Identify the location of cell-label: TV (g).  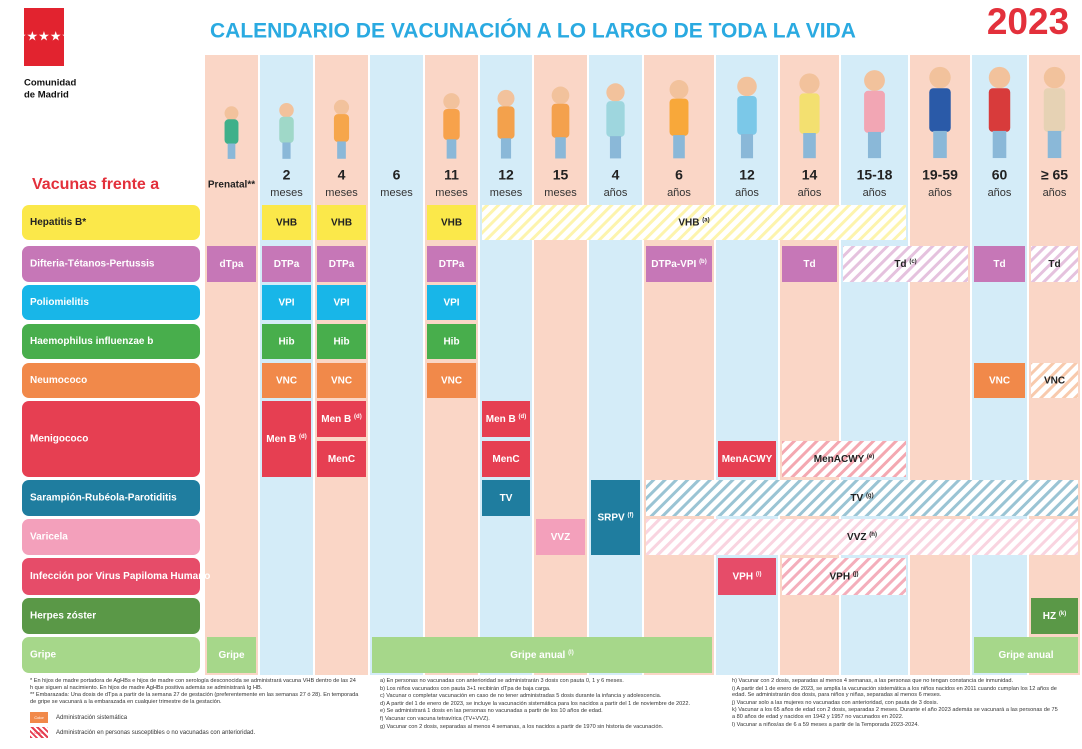
(861, 498).